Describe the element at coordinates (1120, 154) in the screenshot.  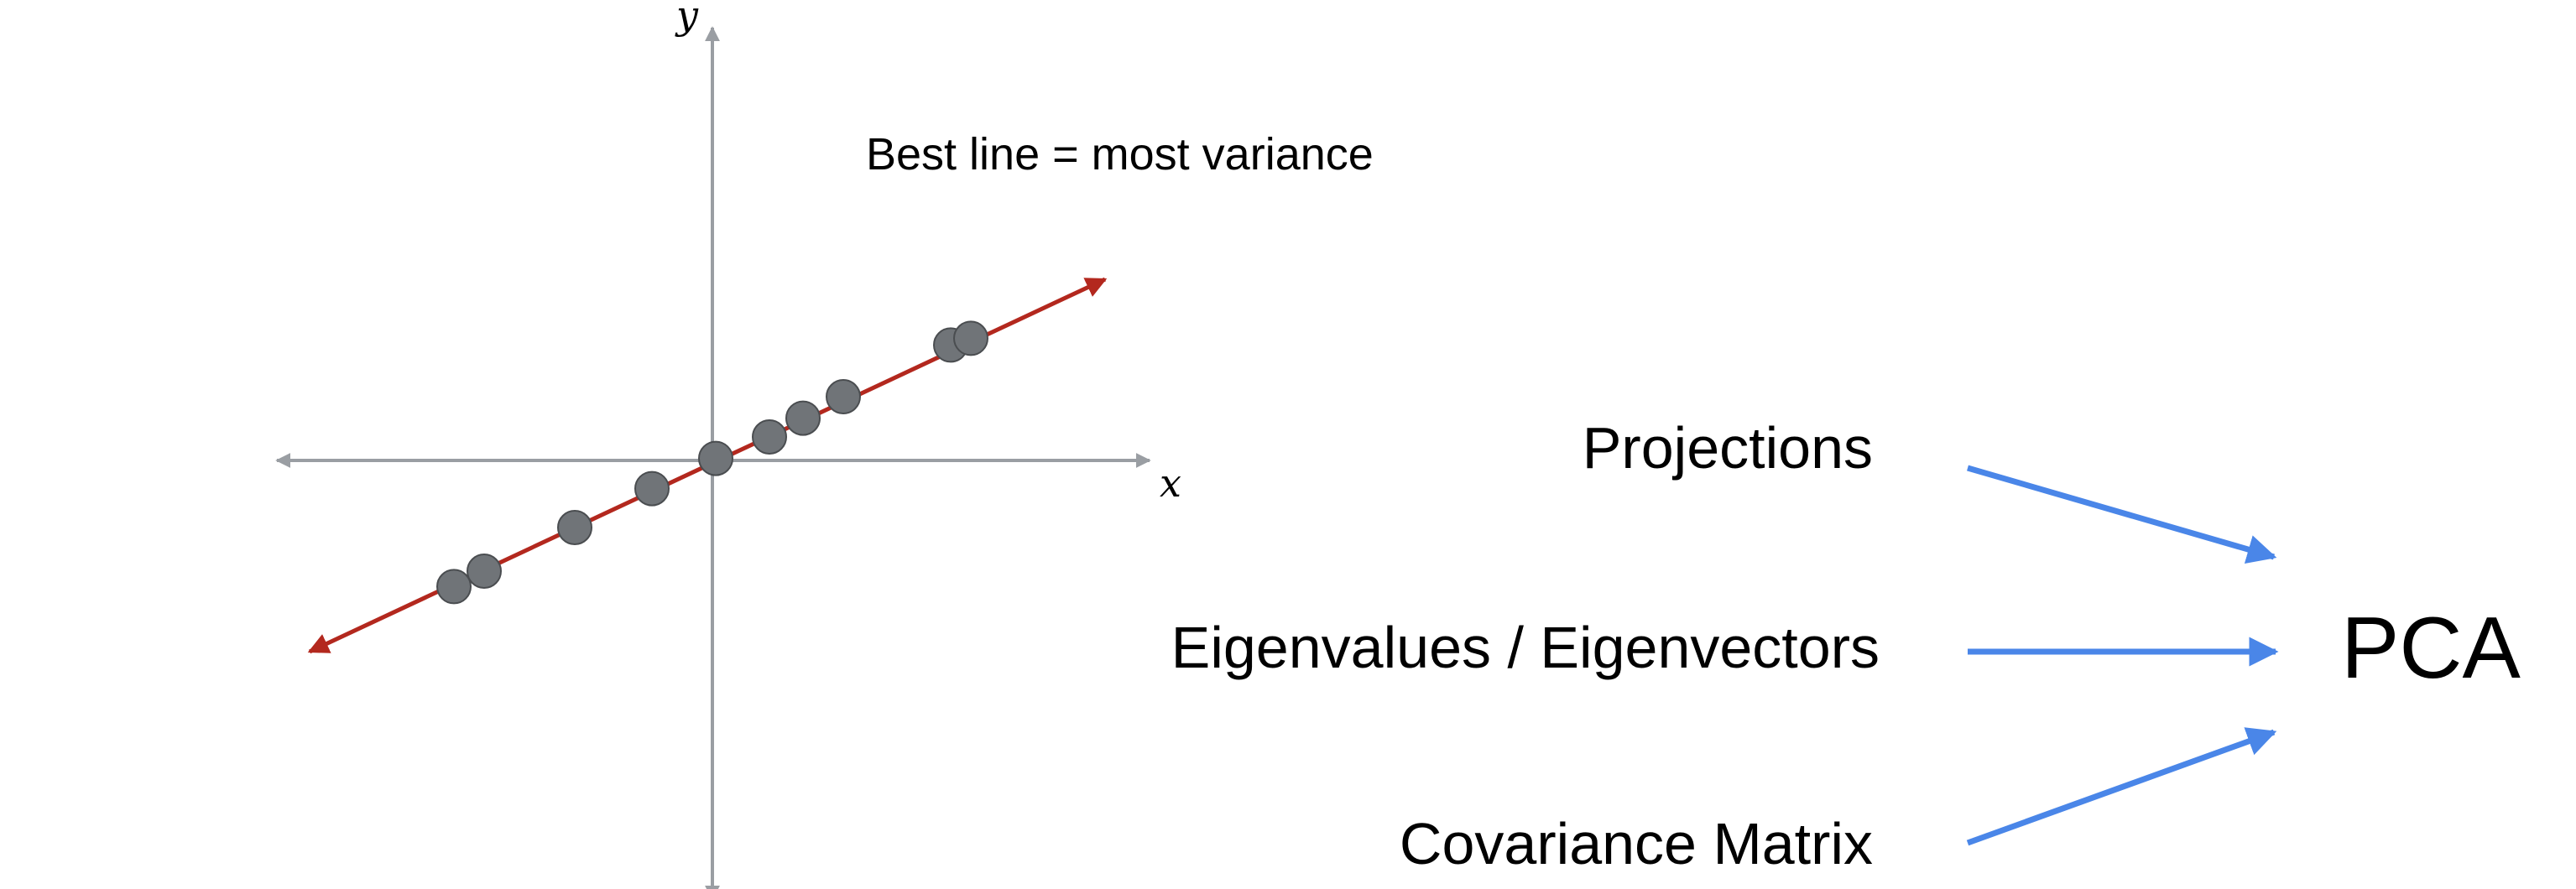
I see `plot-caption: Best line = most variance` at that location.